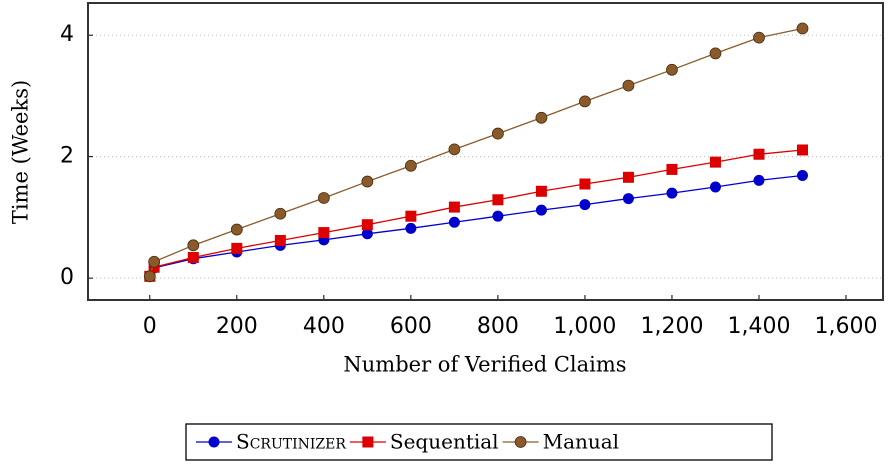 This screenshot has height=466, width=889. What do you see at coordinates (758, 326) in the screenshot?
I see `x-tick-label: 1,400` at bounding box center [758, 326].